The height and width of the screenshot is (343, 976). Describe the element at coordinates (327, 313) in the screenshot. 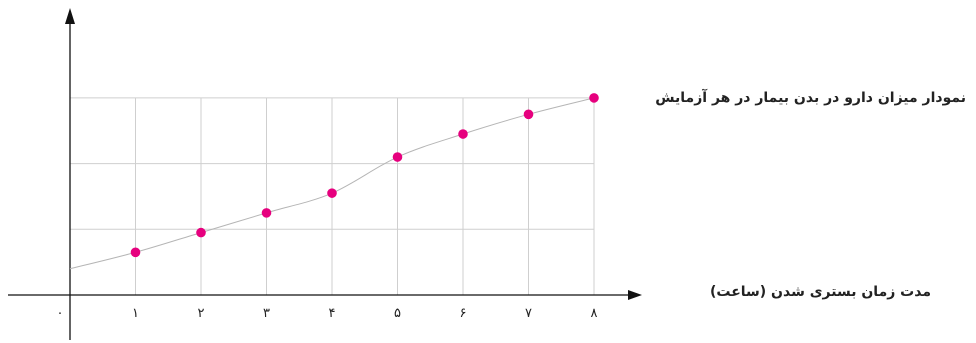

I see `x-tick-labels: ۰ ۱ ۲ ۳ ۴ ۵ ۶ ۷ ۸` at that location.